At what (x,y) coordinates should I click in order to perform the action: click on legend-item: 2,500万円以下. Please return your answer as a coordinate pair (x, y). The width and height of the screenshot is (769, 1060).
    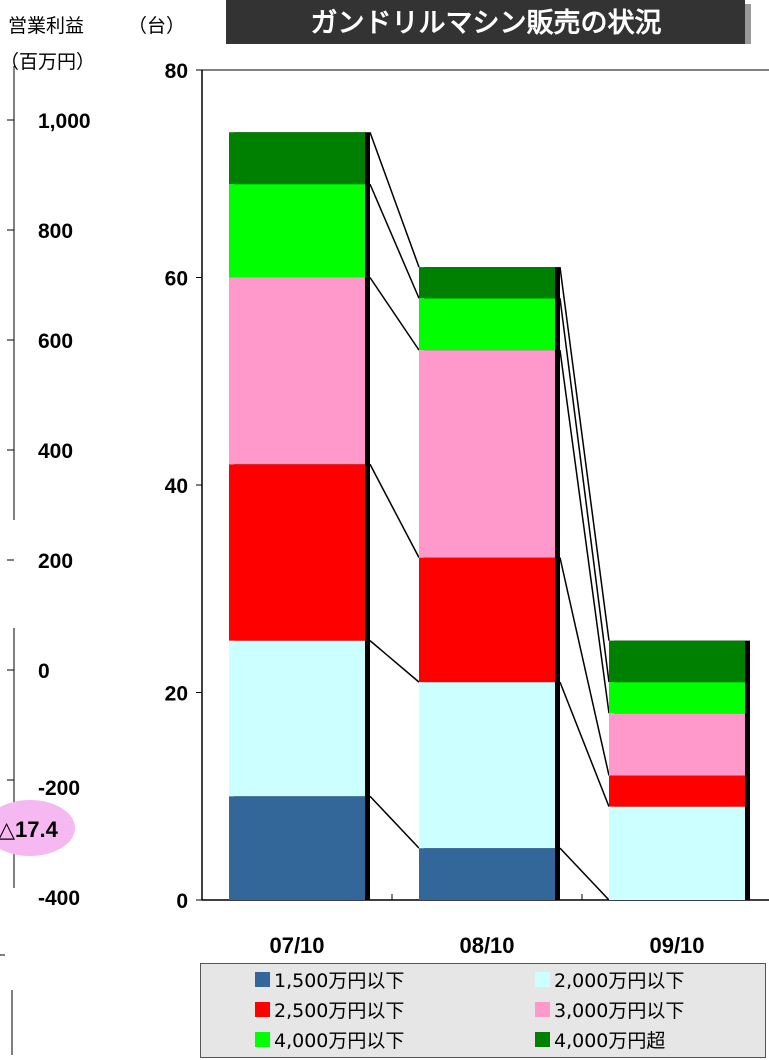
    Looking at the image, I should click on (329, 1009).